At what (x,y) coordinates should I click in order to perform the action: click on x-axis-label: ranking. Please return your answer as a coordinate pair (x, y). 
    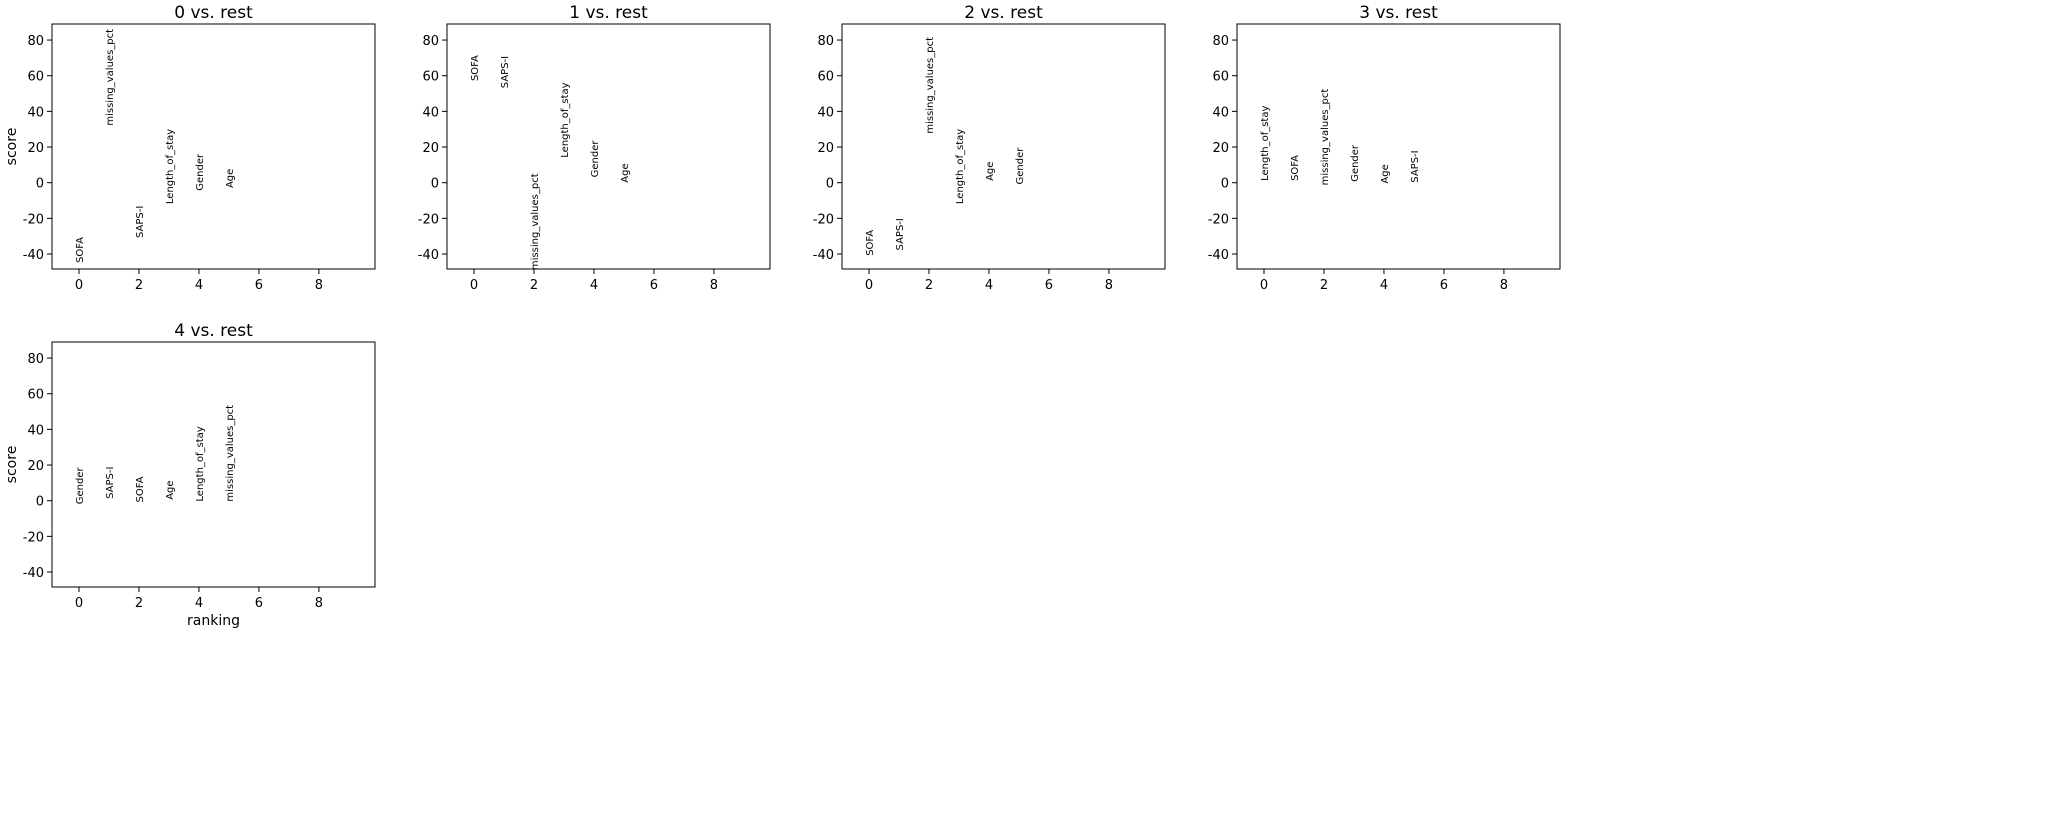
    Looking at the image, I should click on (213, 621).